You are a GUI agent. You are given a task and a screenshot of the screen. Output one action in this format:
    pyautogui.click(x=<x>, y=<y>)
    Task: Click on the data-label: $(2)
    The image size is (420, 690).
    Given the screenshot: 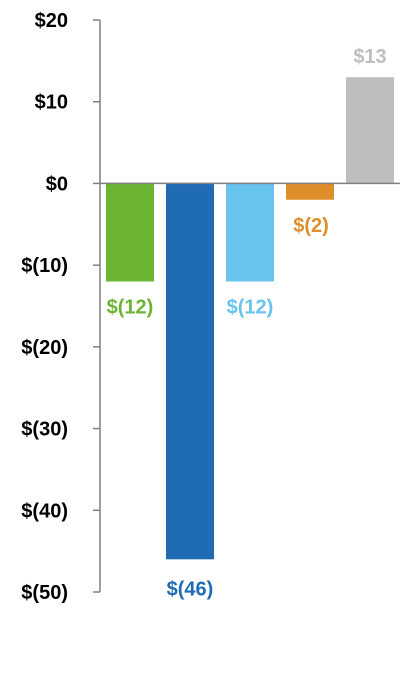 What is the action you would take?
    pyautogui.click(x=311, y=226)
    